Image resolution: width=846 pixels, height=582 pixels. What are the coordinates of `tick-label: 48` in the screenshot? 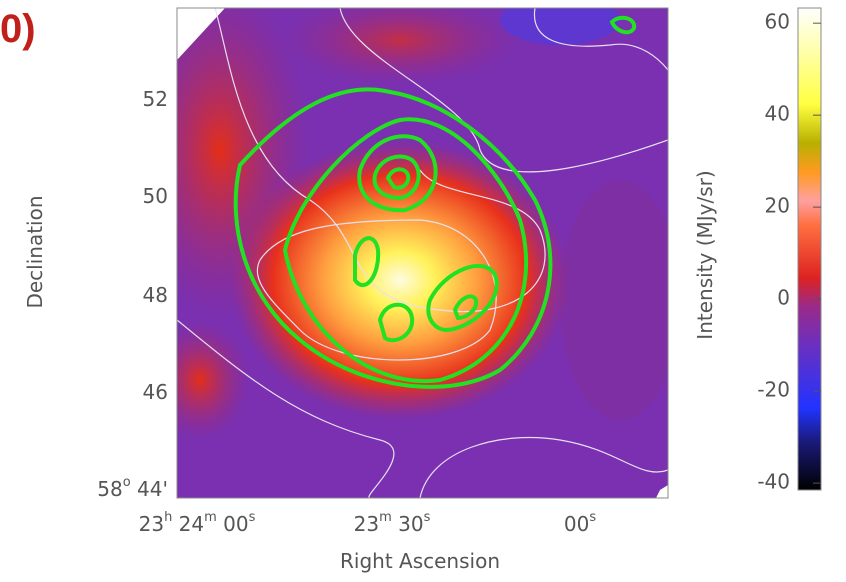 It's located at (155, 295).